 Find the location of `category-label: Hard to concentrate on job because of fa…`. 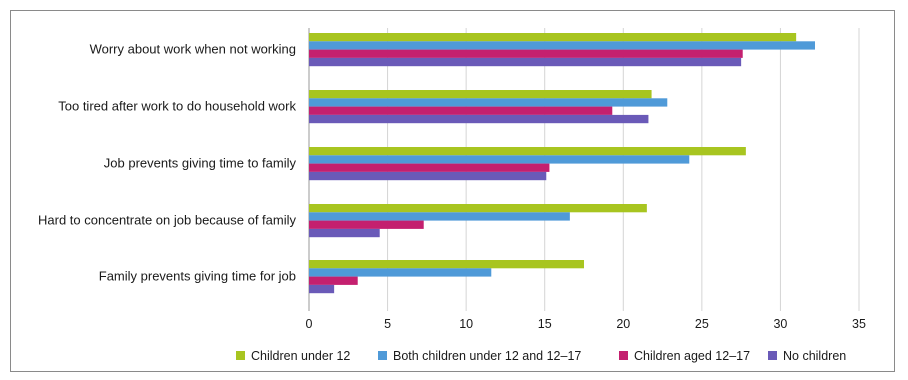

category-label: Hard to concentrate on job because of fa… is located at coordinates (167, 220).